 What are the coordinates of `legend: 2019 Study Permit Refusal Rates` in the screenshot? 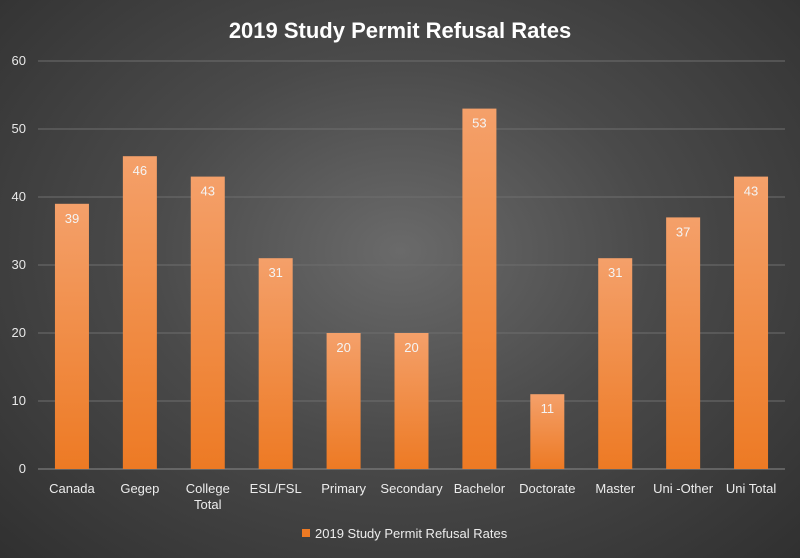 It's located at (405, 533).